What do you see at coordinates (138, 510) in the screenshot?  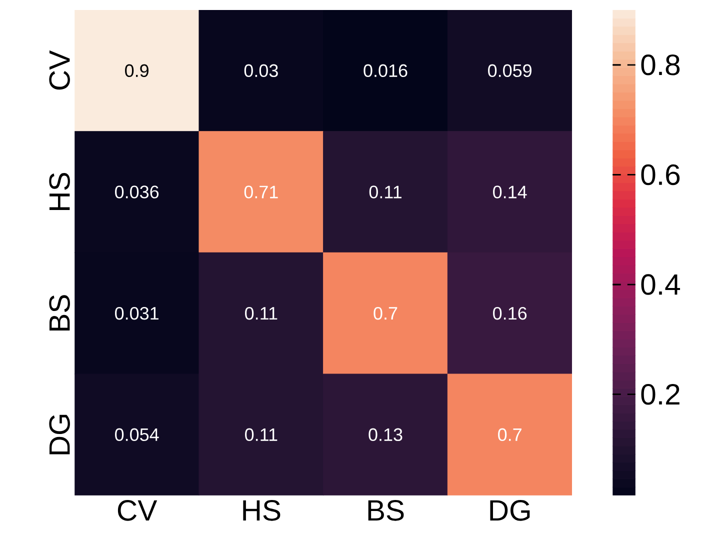 I see `x-tick-label: CV` at bounding box center [138, 510].